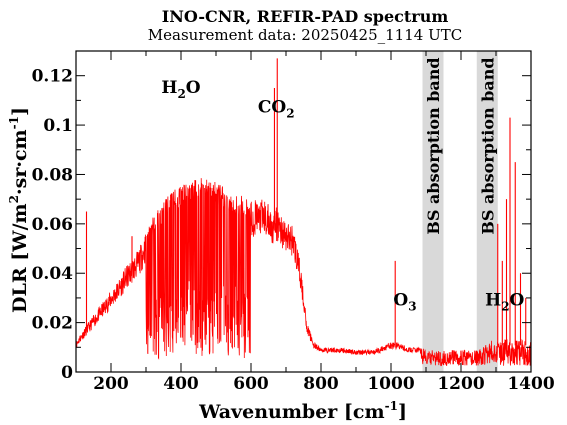 The image size is (567, 425). What do you see at coordinates (276, 109) in the screenshot?
I see `annotation-1: CO2` at bounding box center [276, 109].